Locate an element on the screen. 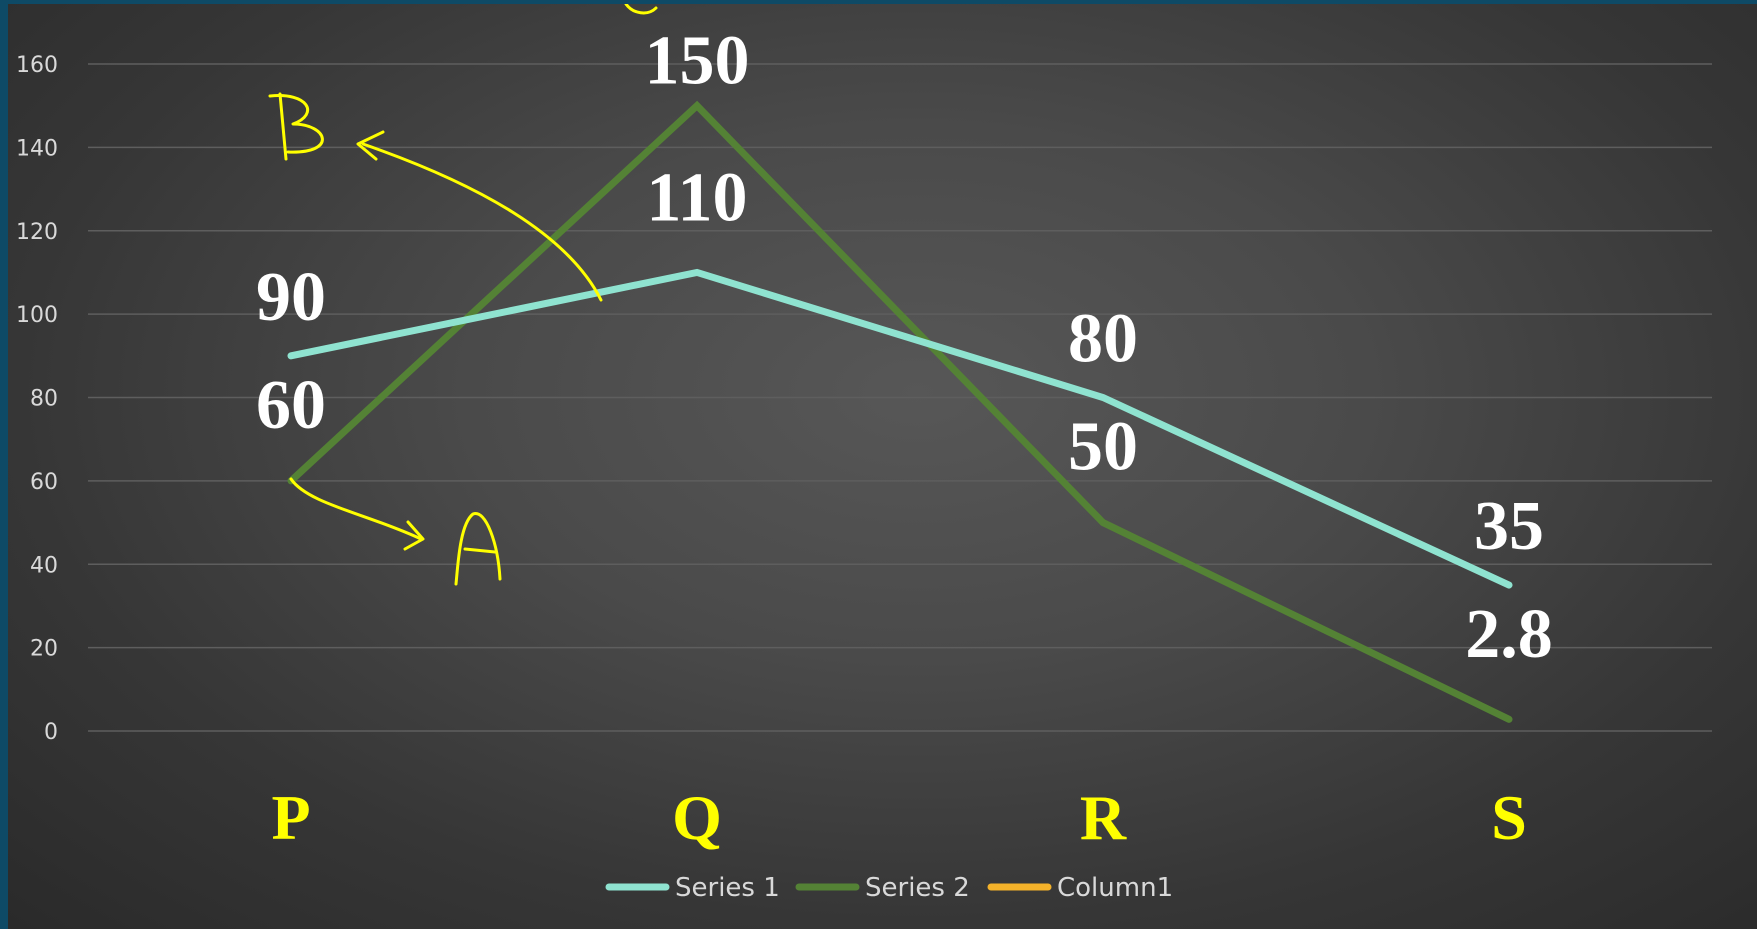 The width and height of the screenshot is (1757, 929). legend-item-1: Series 1 is located at coordinates (692, 888).